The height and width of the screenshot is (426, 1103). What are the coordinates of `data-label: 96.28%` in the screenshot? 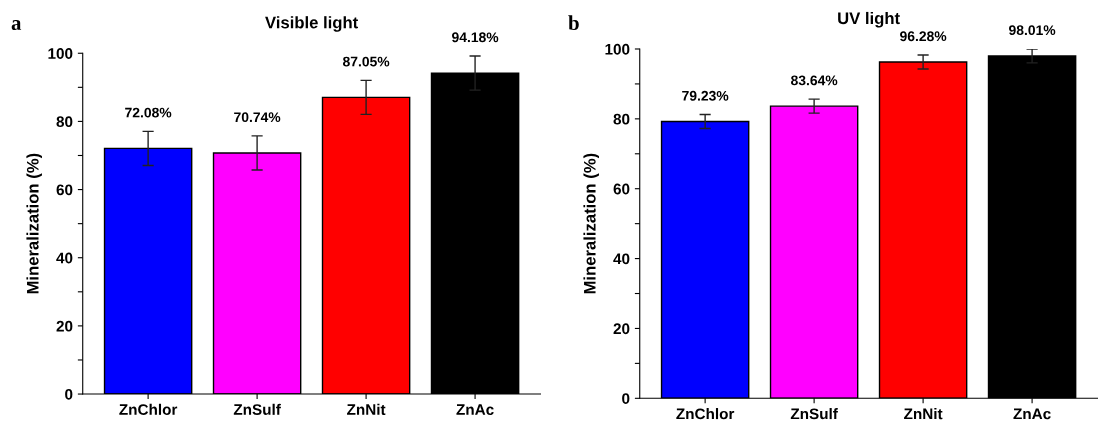 It's located at (923, 36).